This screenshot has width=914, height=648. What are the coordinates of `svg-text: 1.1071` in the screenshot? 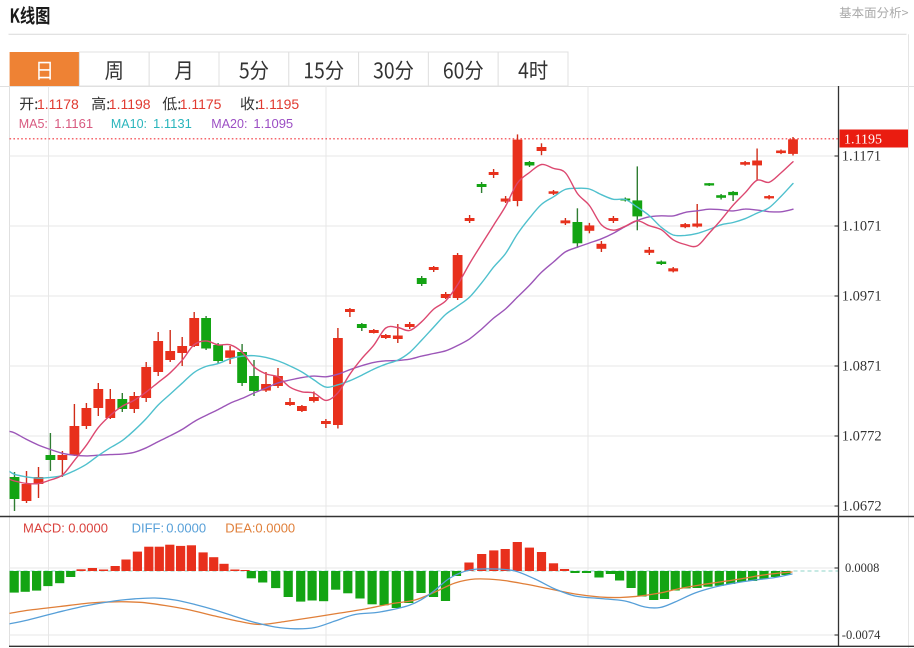 It's located at (862, 227).